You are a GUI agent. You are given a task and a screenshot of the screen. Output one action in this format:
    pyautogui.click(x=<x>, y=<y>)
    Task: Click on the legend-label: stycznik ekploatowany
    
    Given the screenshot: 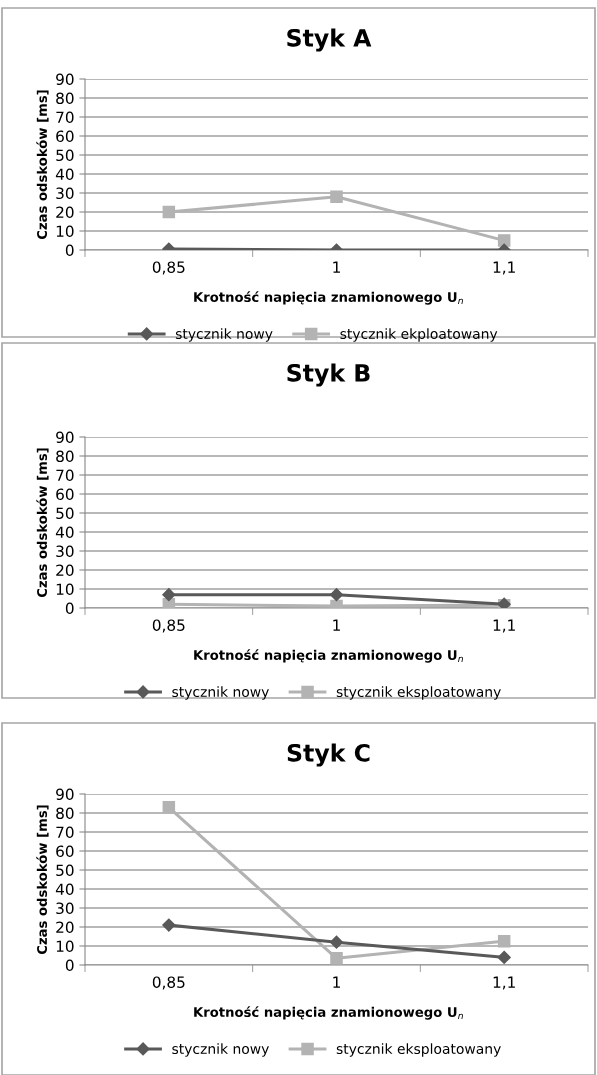 What is the action you would take?
    pyautogui.click(x=419, y=335)
    